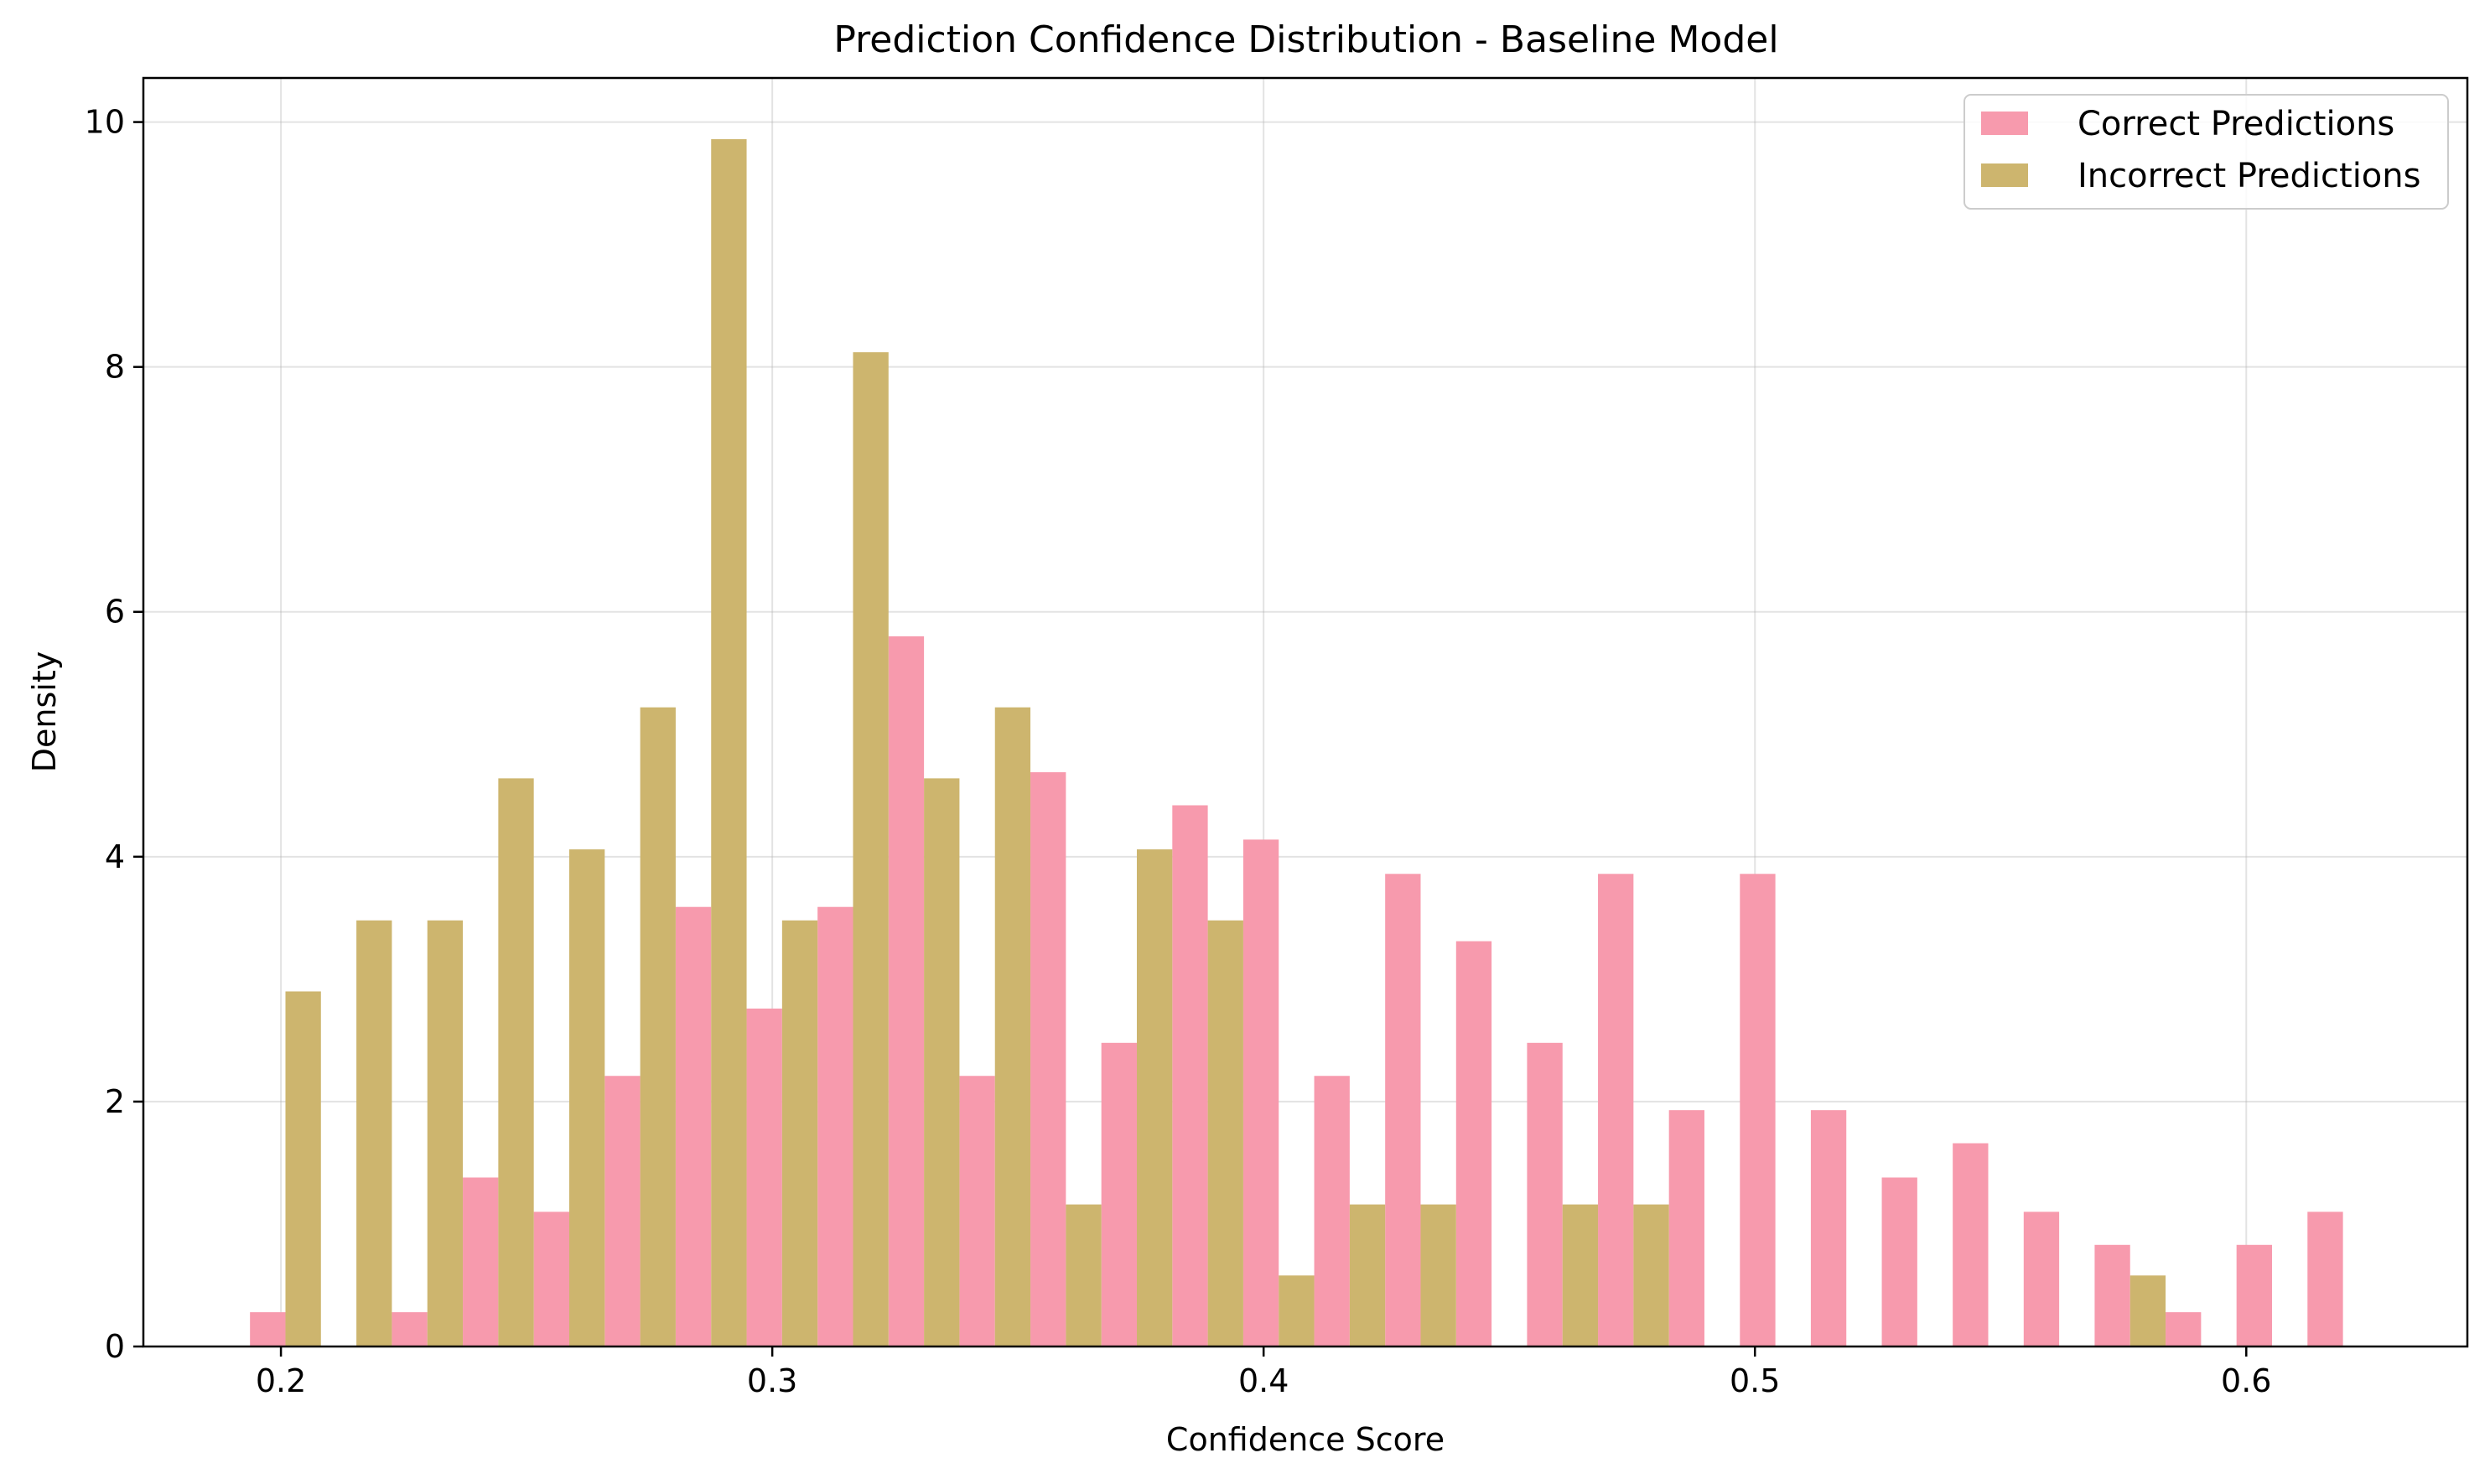 This screenshot has width=2490, height=1484. I want to click on legend-box, so click(2206, 152).